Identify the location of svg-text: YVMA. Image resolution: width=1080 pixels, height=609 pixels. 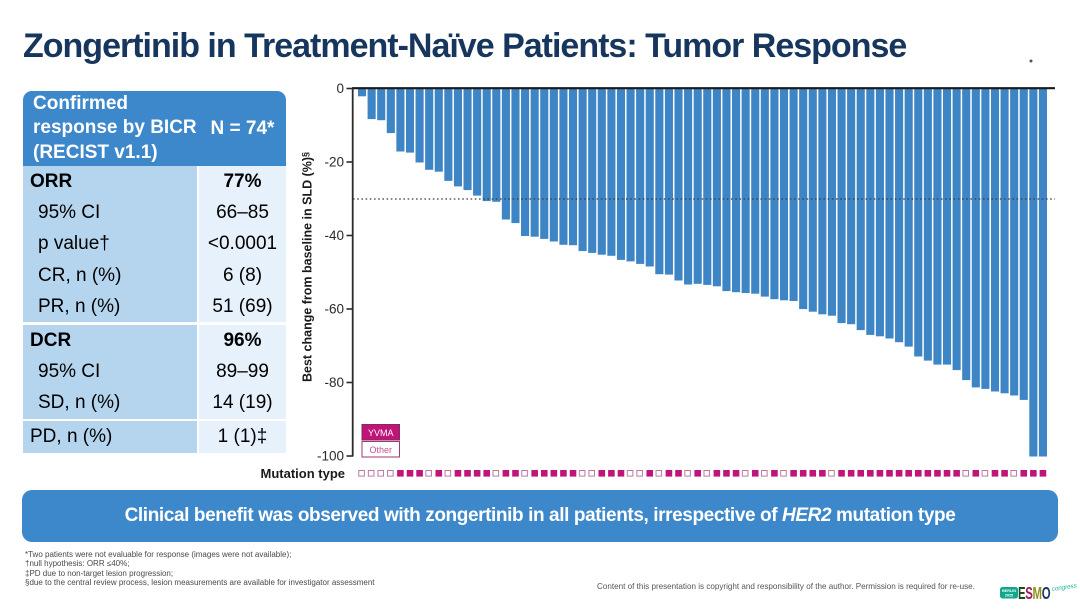
(381, 433).